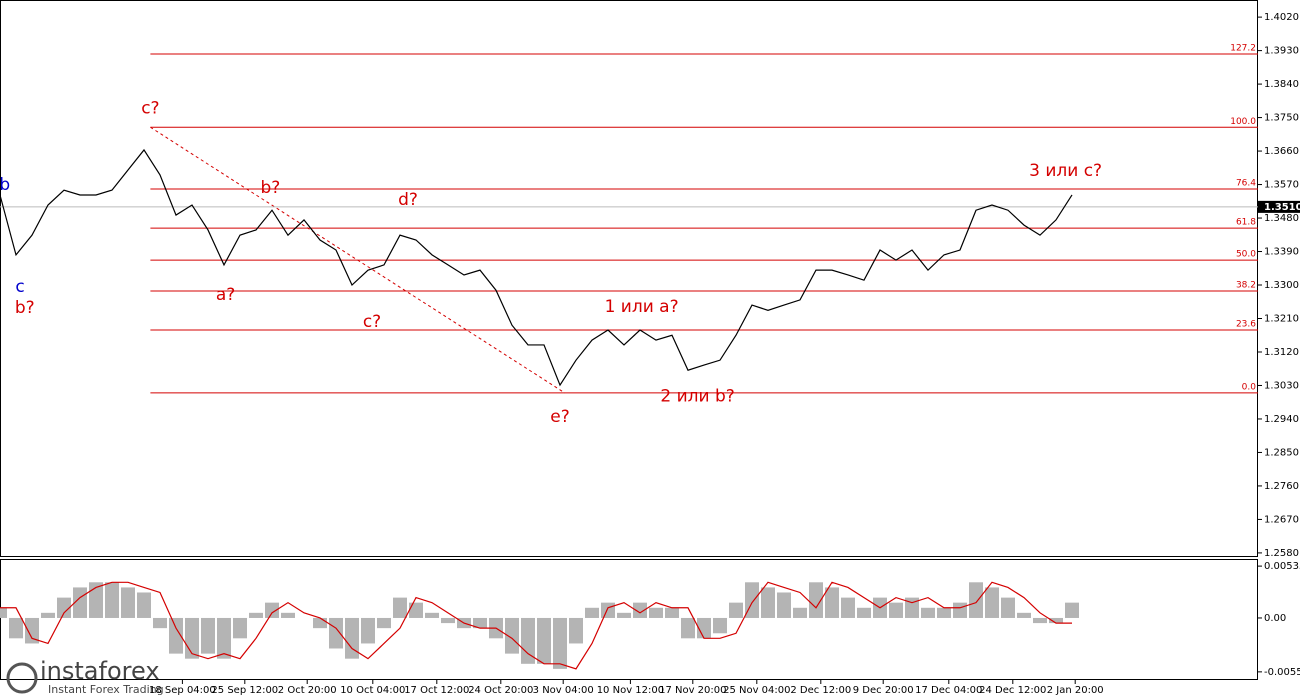 Image resolution: width=1300 pixels, height=700 pixels. Describe the element at coordinates (1243, 48) in the screenshot. I see `fib-label: 127.2` at that location.